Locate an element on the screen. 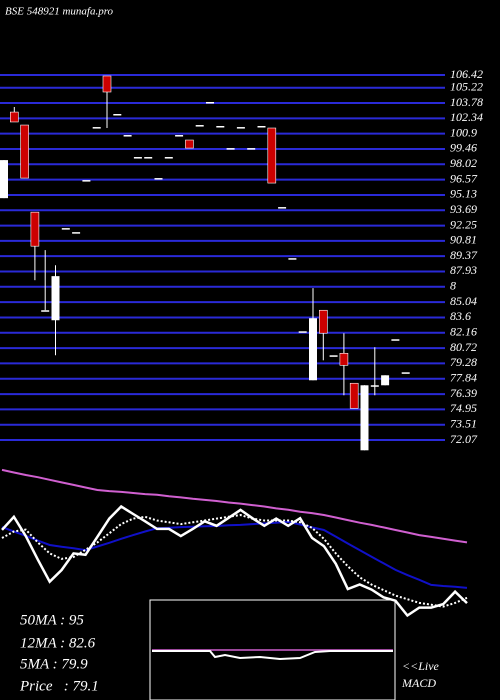  y-tick-label: 85.04 is located at coordinates (463, 301).